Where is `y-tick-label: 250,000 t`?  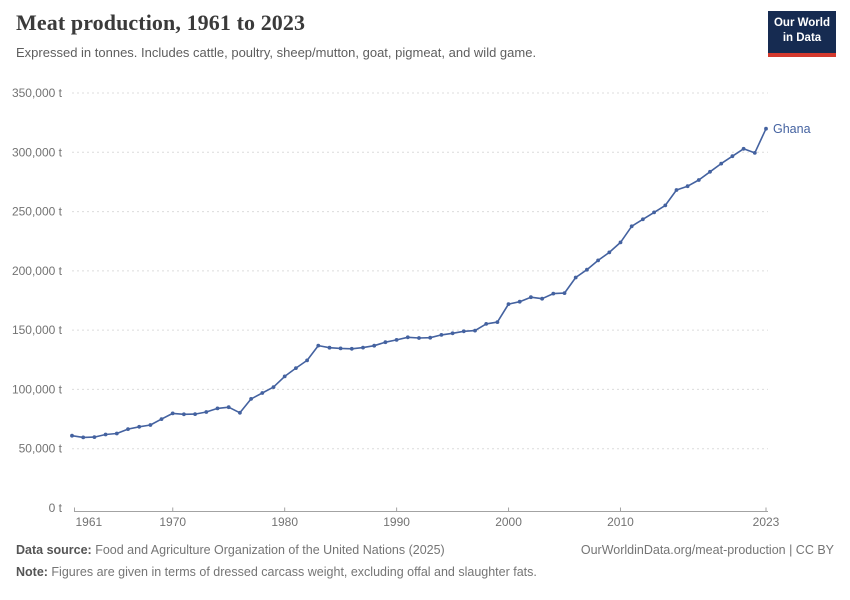 y-tick-label: 250,000 t is located at coordinates (37, 212).